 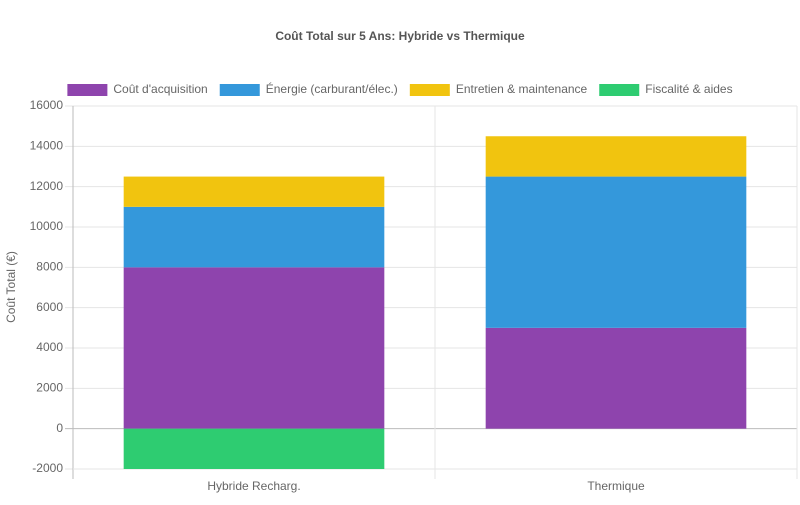 I want to click on y-tick-label: 14000, so click(x=47, y=146).